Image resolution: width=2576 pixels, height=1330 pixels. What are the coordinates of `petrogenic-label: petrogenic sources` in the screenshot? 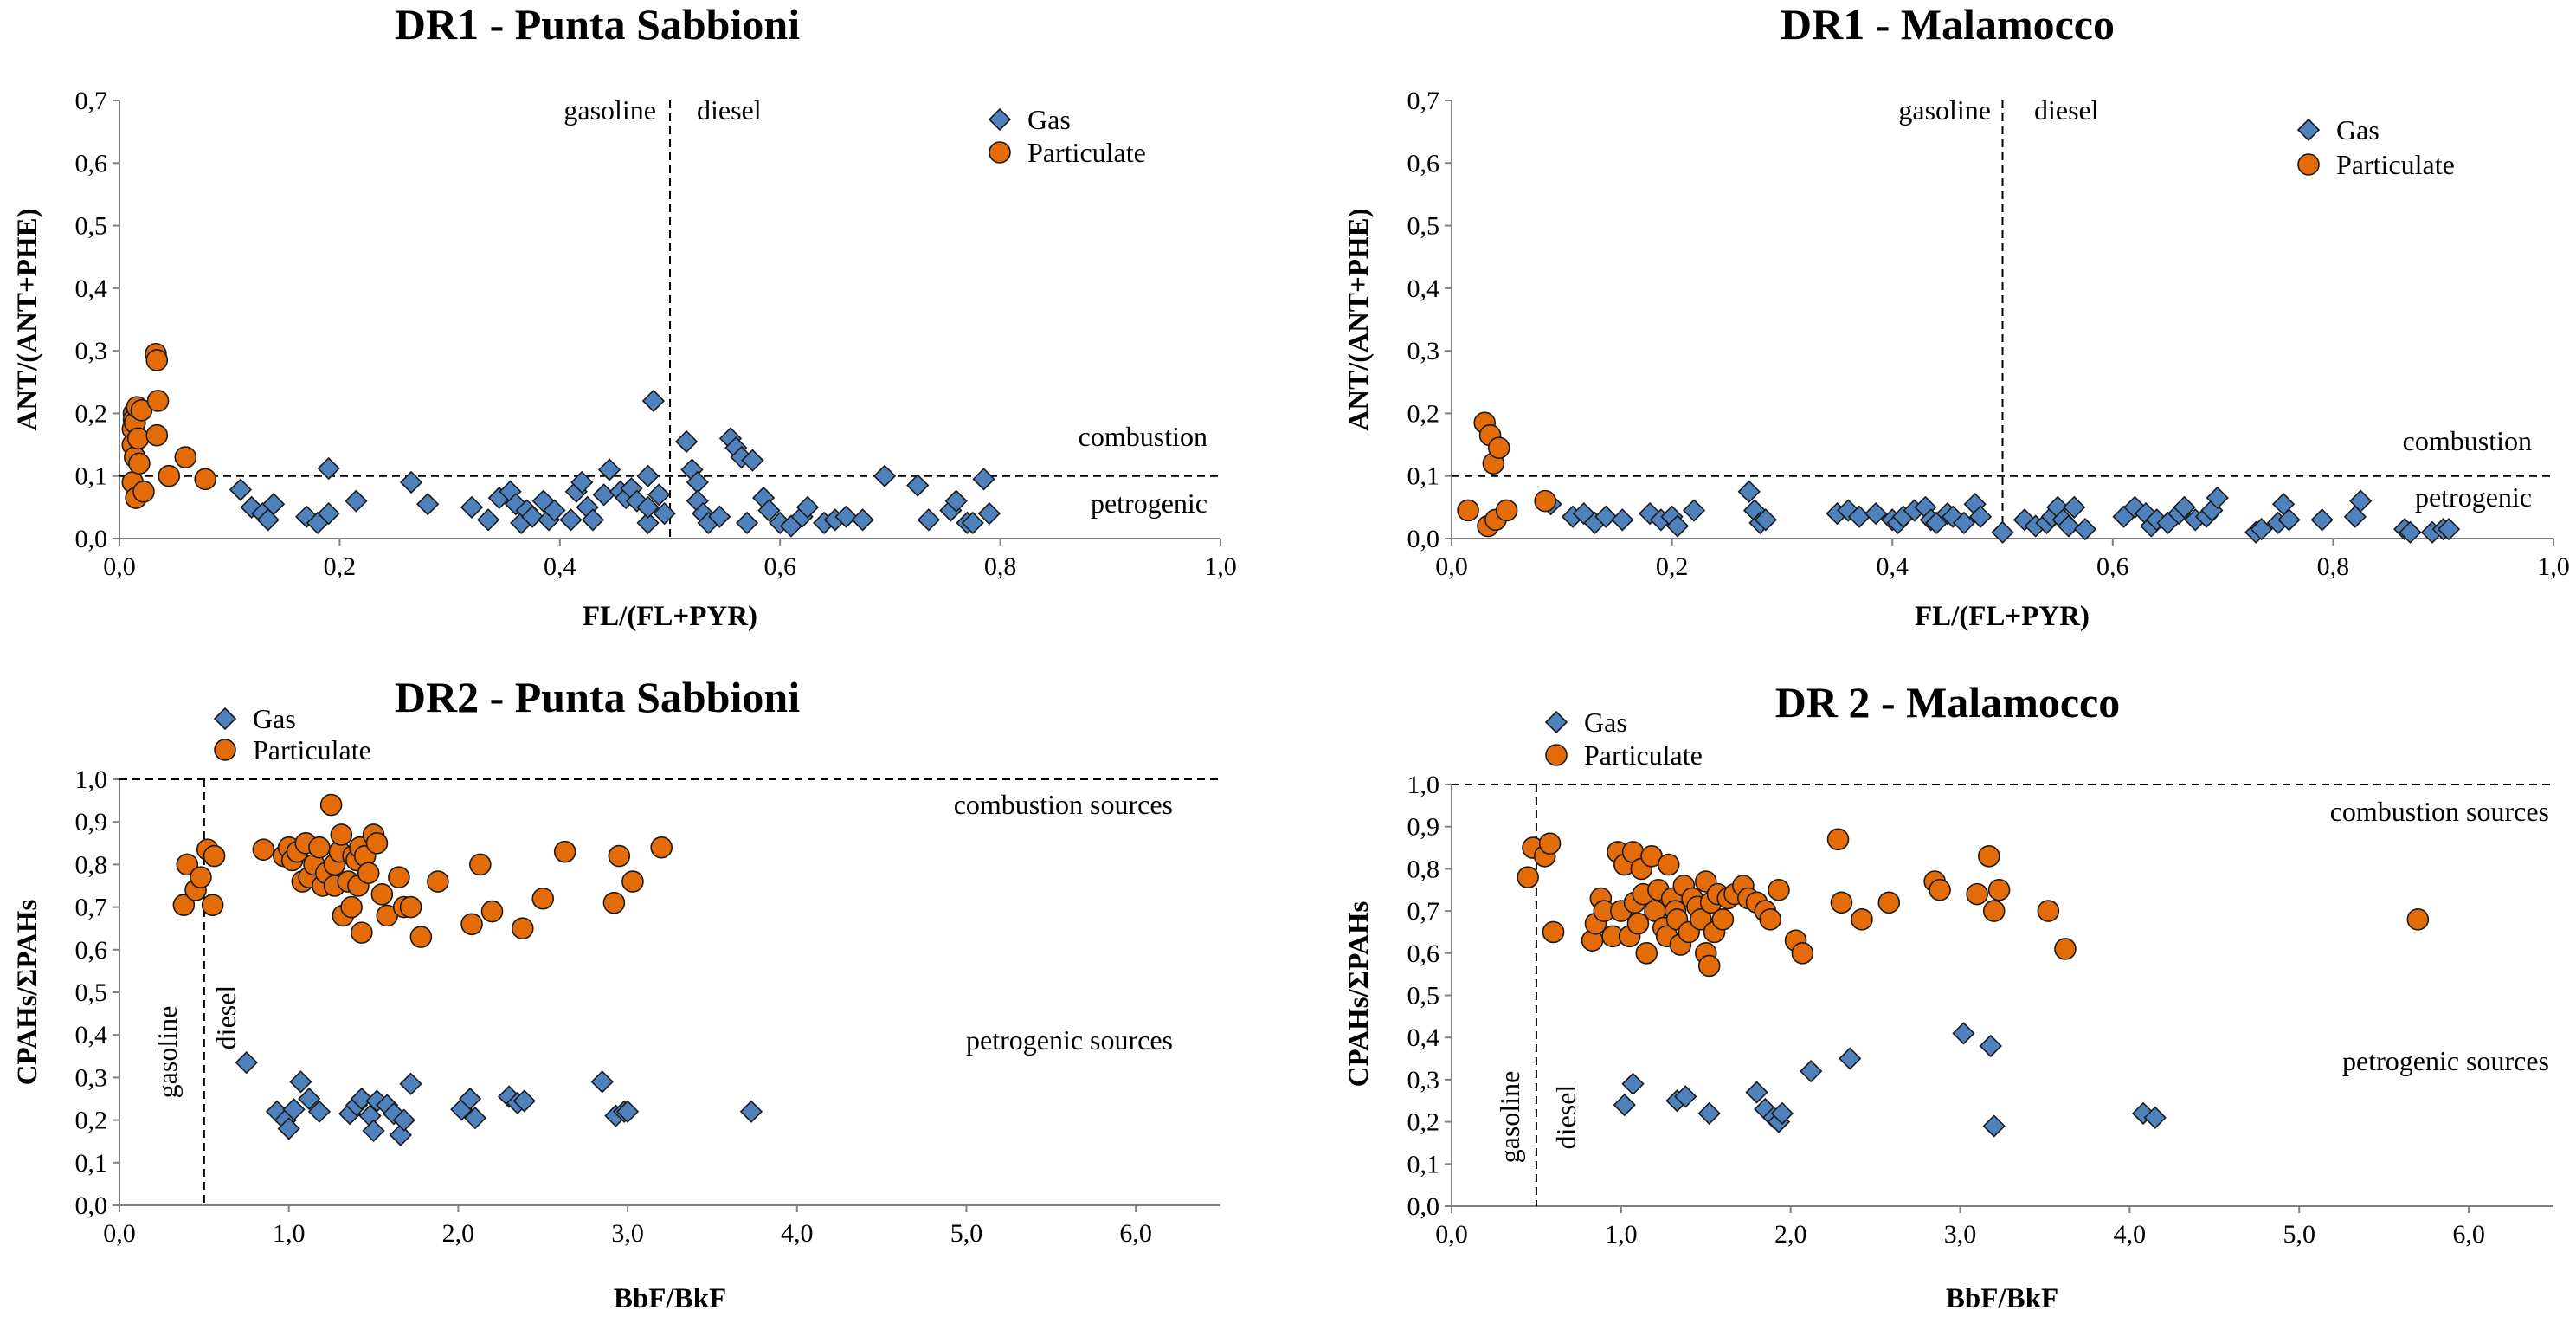 It's located at (2445, 1060).